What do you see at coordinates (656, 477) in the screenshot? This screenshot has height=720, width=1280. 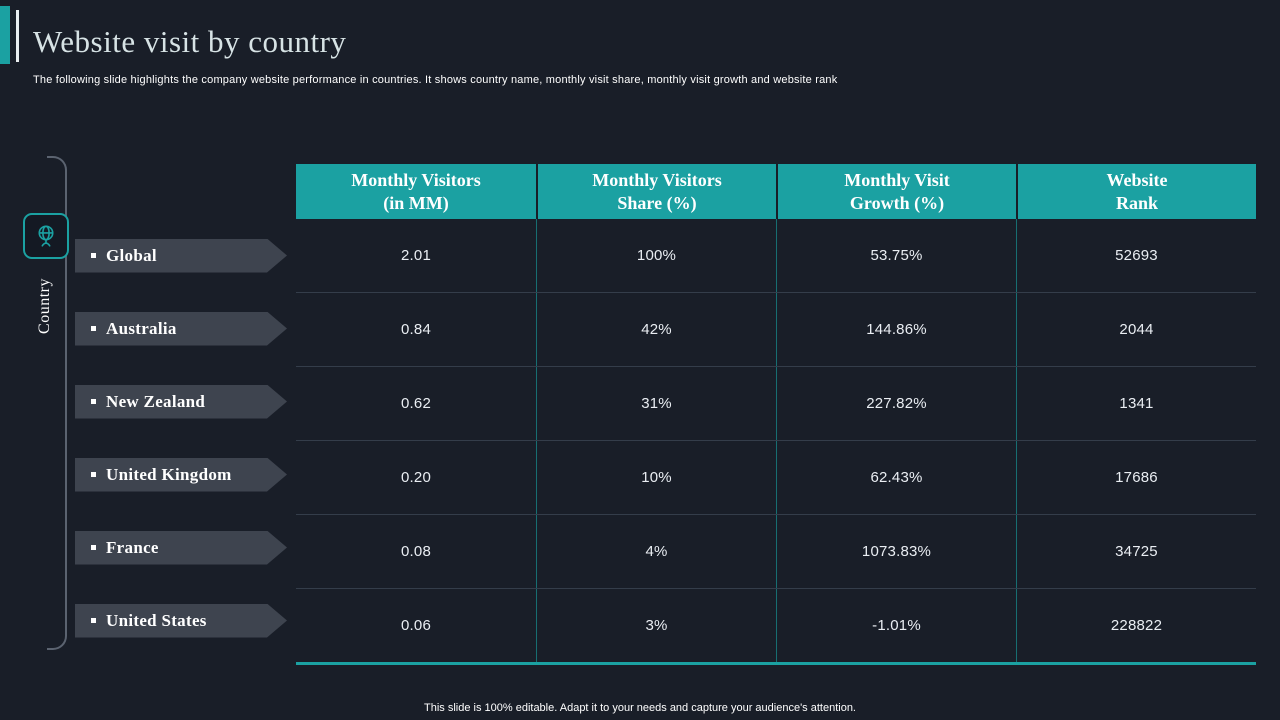 I see `cell-share: 10%` at bounding box center [656, 477].